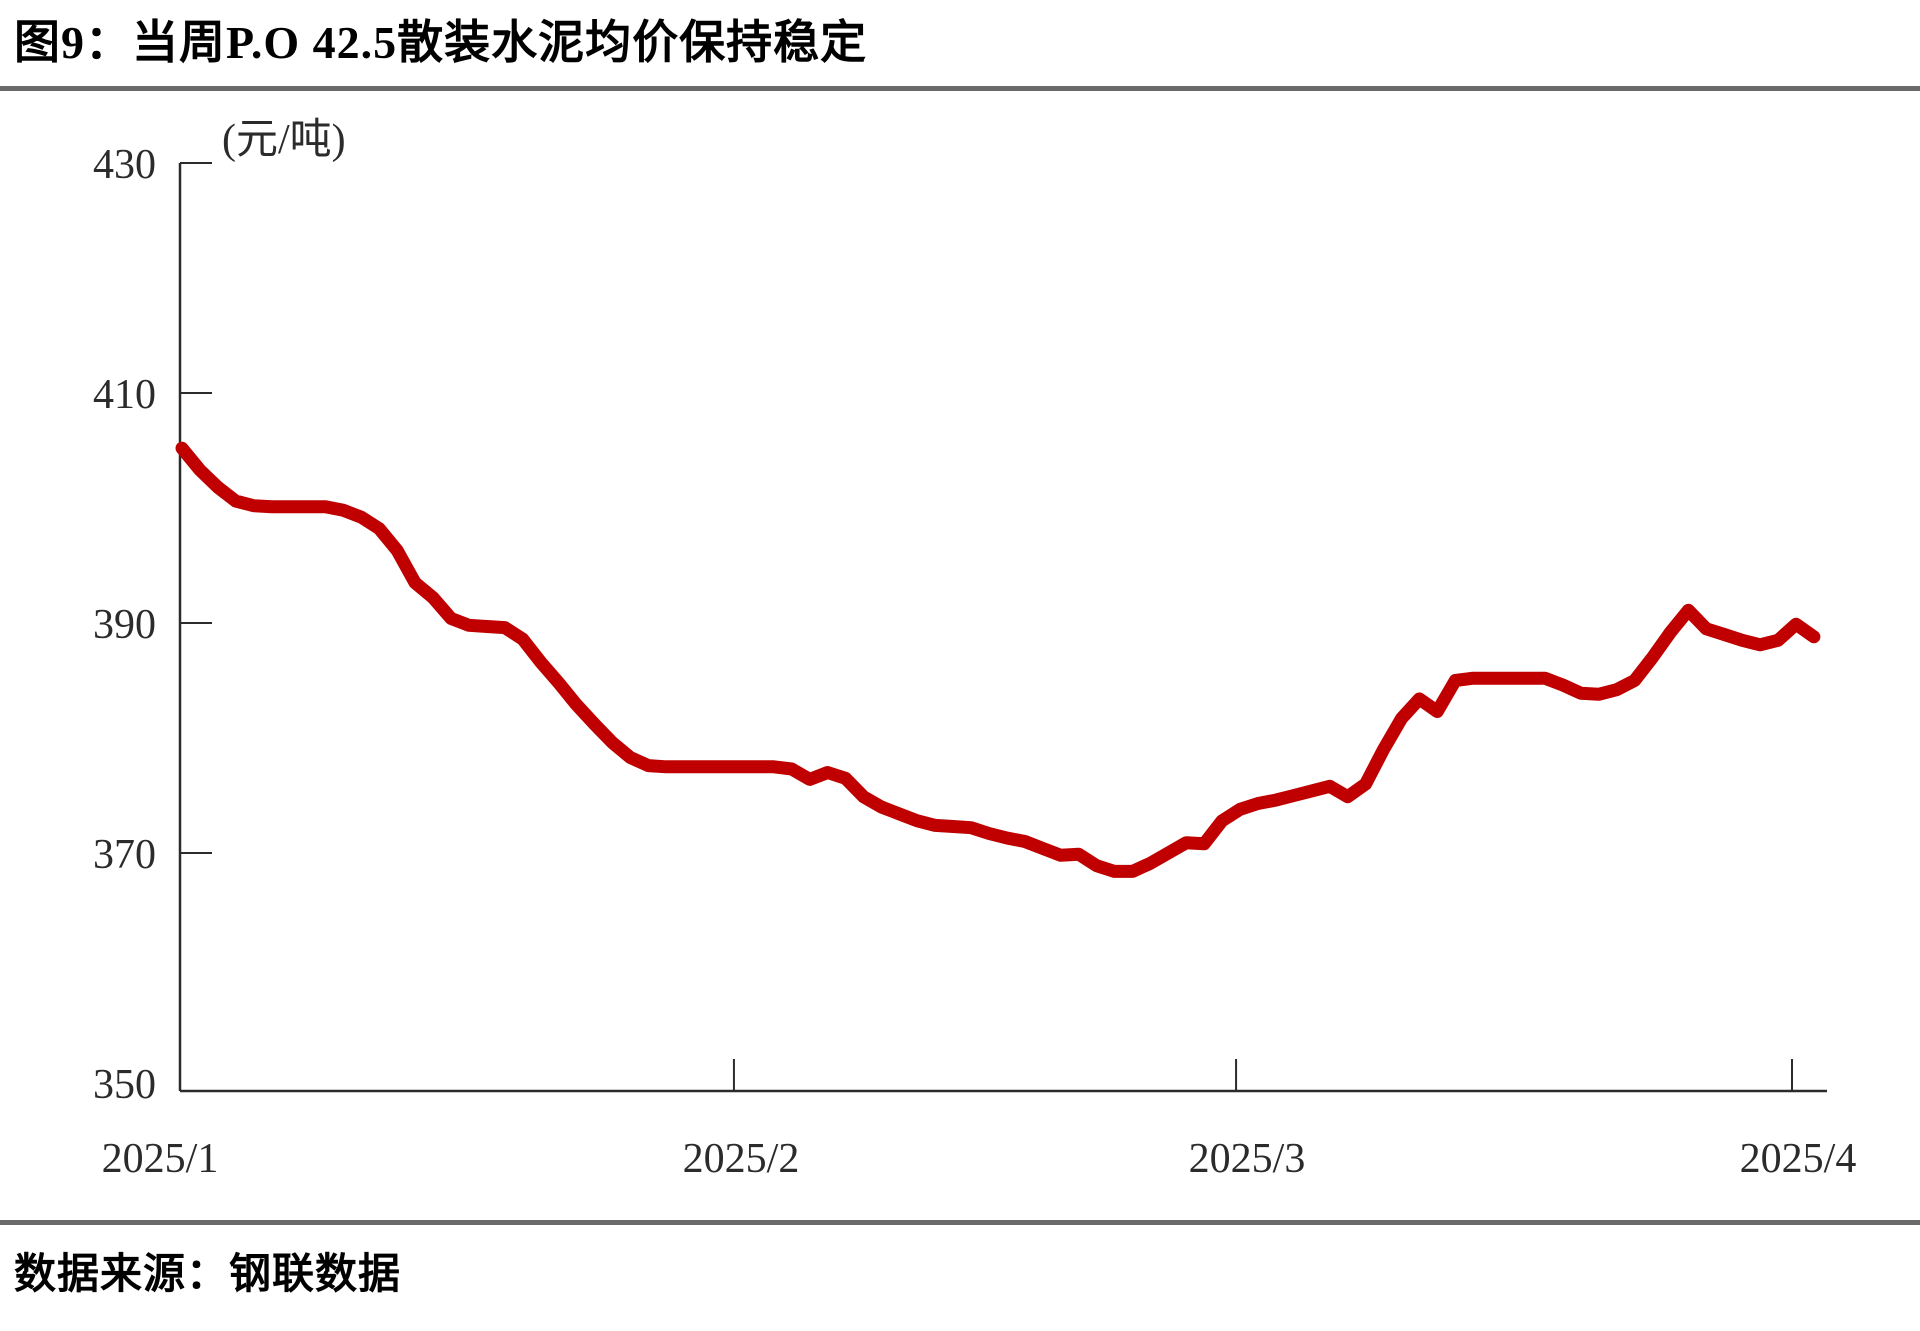 This screenshot has height=1331, width=1920. What do you see at coordinates (284, 140) in the screenshot?
I see `y-axis-unit-label: (元/吨)` at bounding box center [284, 140].